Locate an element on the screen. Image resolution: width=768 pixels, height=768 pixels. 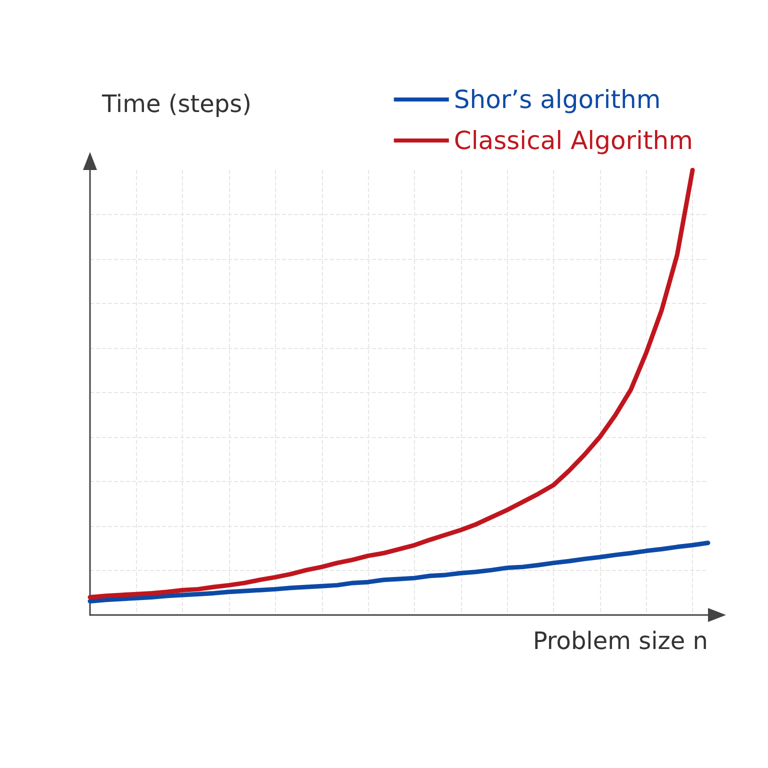
legend-label: Classical Algorithm is located at coordinates (574, 140).